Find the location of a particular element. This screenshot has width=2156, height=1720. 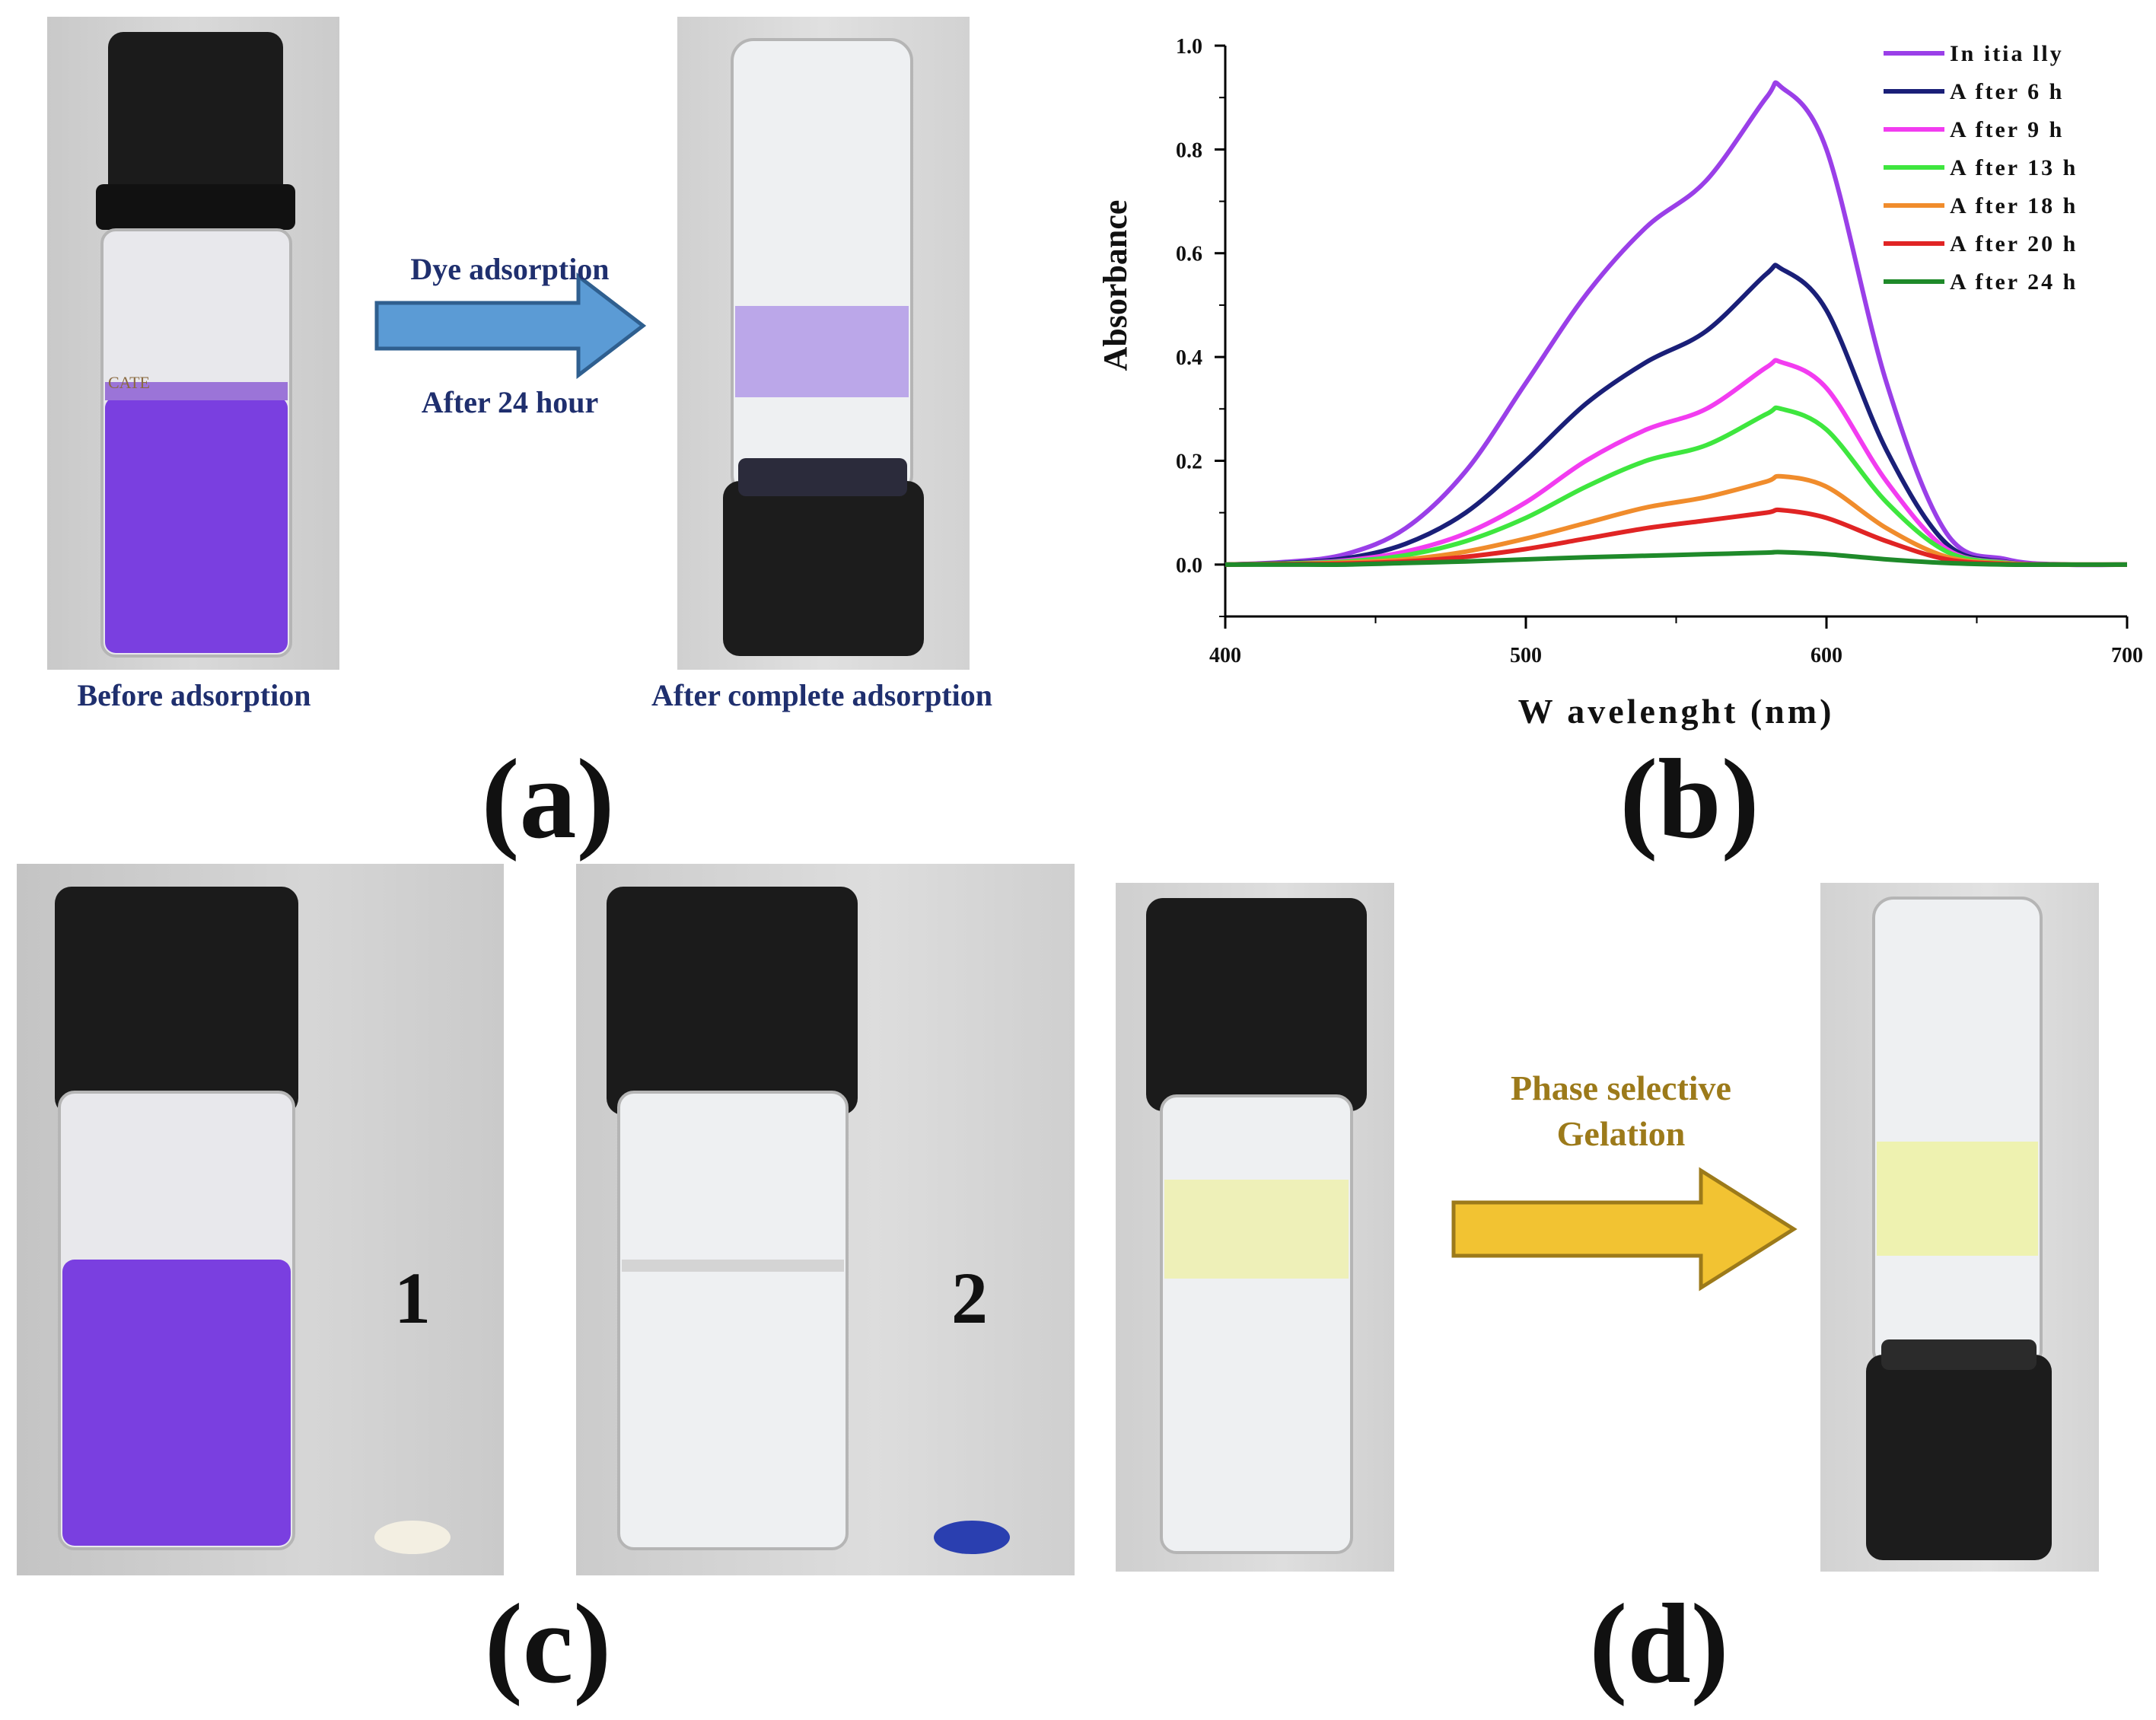

x-tick-label: 700 is located at coordinates (2127, 655).